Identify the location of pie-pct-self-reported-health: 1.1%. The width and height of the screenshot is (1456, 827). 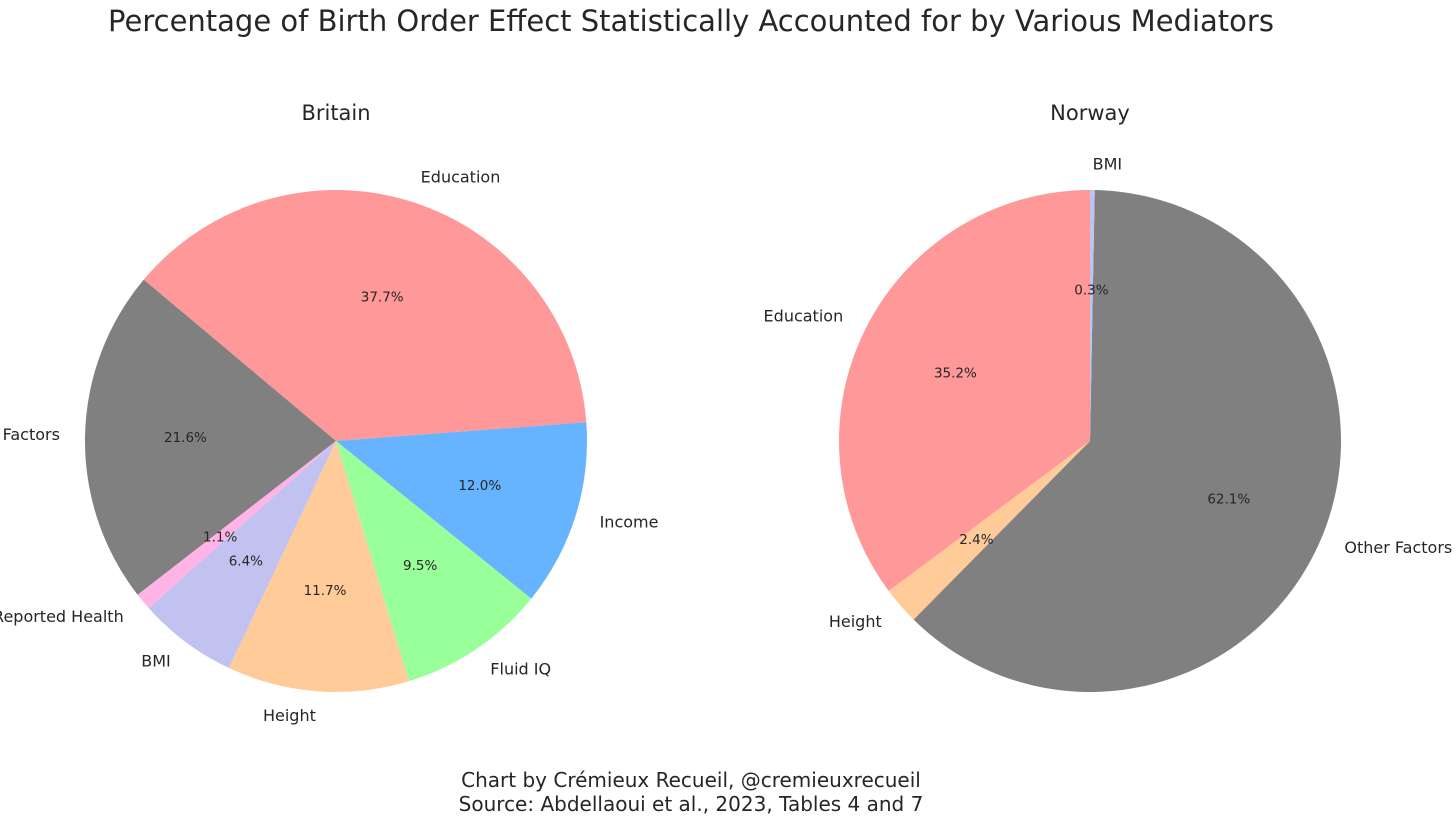
(220, 537).